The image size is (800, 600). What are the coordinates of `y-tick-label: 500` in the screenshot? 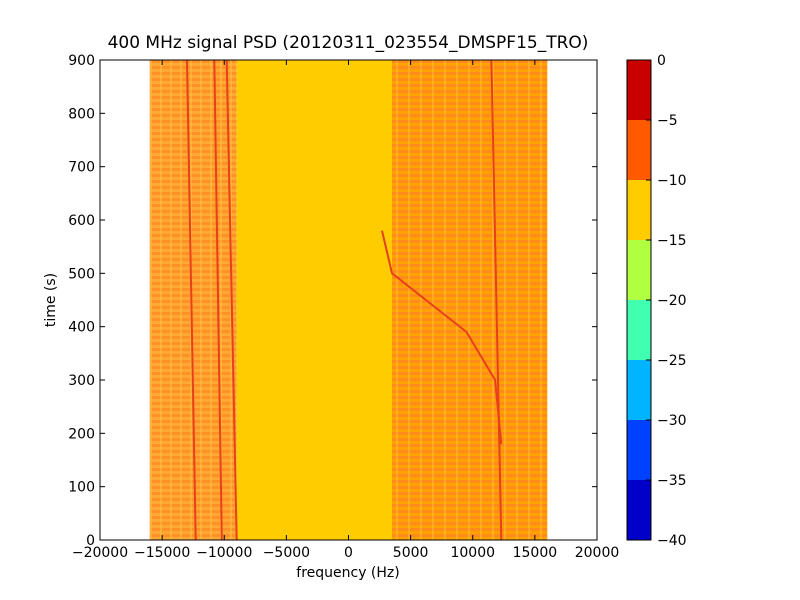 It's located at (81, 274).